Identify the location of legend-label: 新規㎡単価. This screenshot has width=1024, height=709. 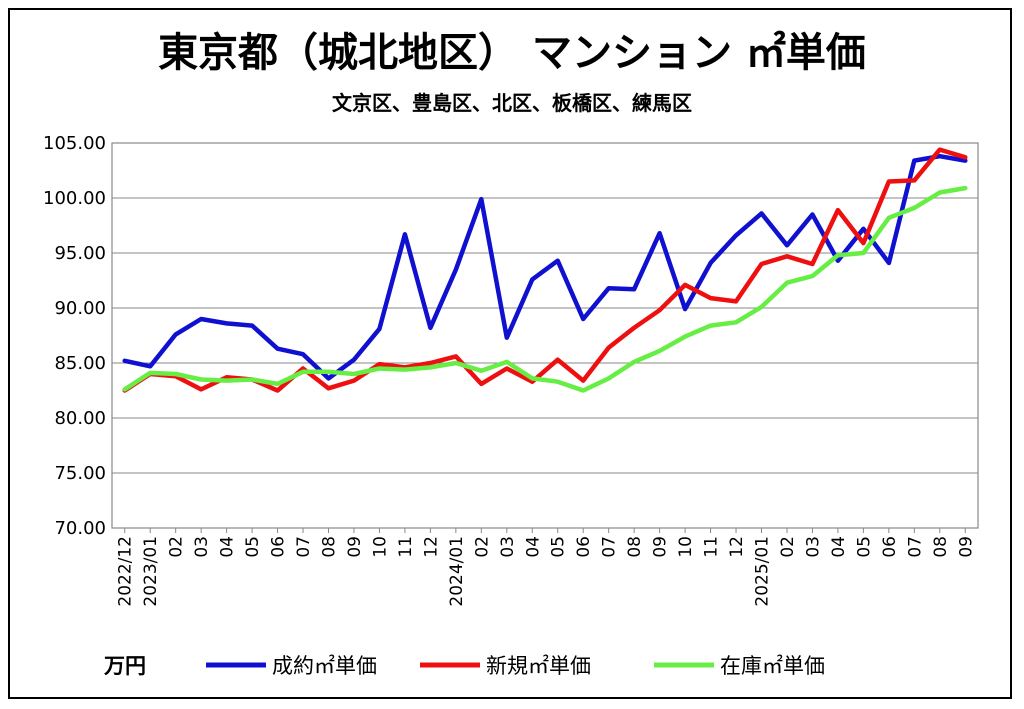
(538, 666).